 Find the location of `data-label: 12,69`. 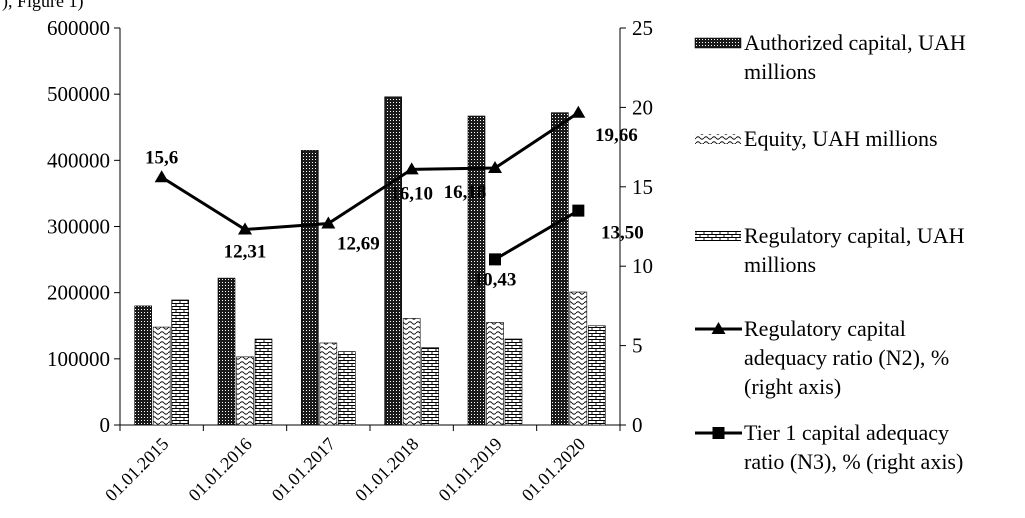

data-label: 12,69 is located at coordinates (358, 243).